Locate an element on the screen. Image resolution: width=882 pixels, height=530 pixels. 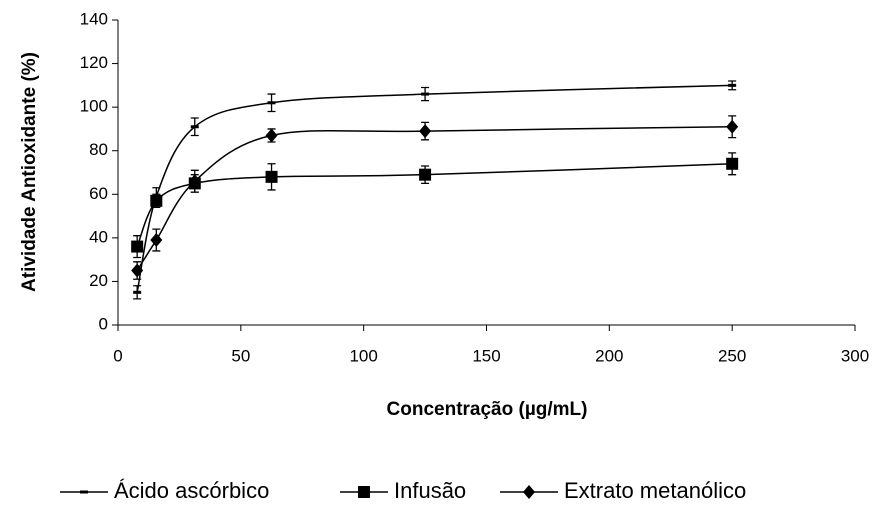
x-tick-label: 300 is located at coordinates (855, 355).